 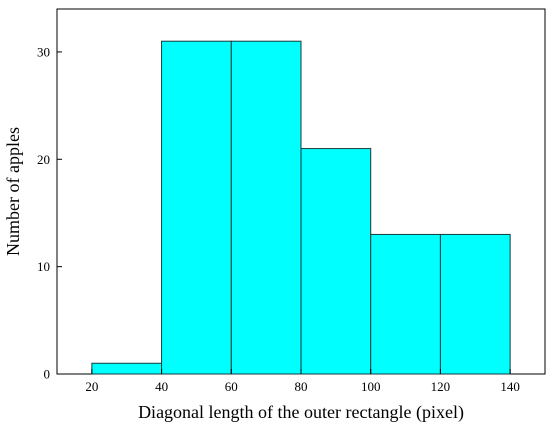 What do you see at coordinates (301, 386) in the screenshot?
I see `x-tick-label-3: 80` at bounding box center [301, 386].